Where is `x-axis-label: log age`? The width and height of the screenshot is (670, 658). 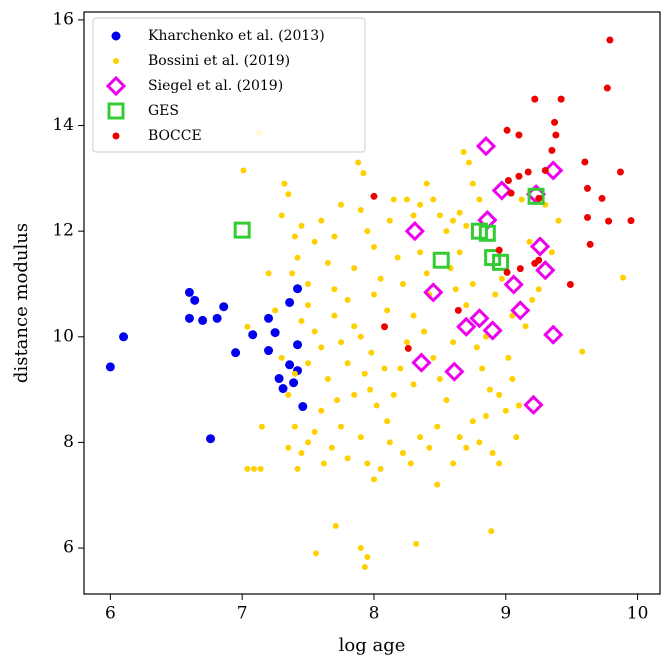 x-axis-label: log age is located at coordinates (372, 645).